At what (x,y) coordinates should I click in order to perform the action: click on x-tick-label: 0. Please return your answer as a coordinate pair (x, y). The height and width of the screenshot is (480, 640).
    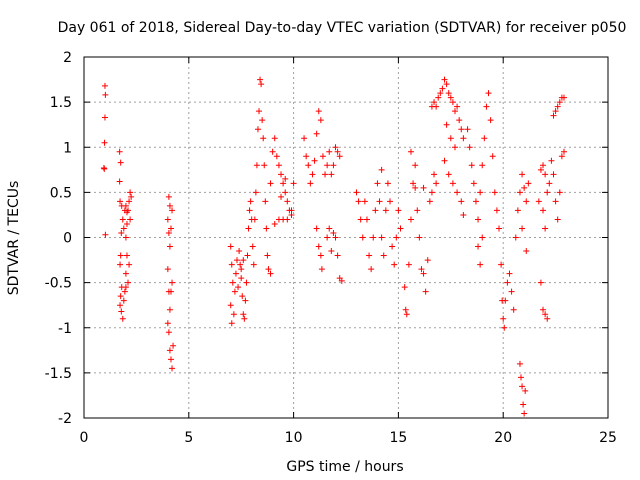
    Looking at the image, I should click on (84, 438).